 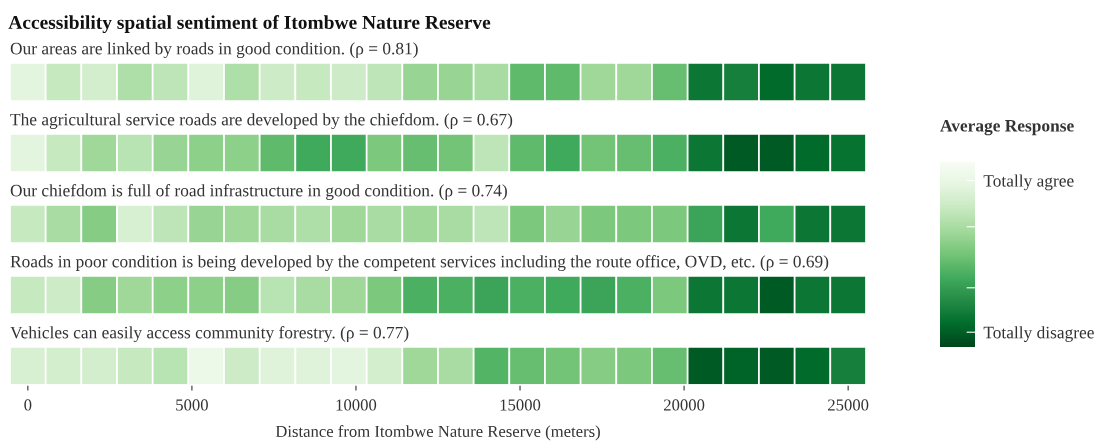 I want to click on chart-title: Accessibility spatial sentiment of Itombwe Nature Reserve, so click(x=249, y=24).